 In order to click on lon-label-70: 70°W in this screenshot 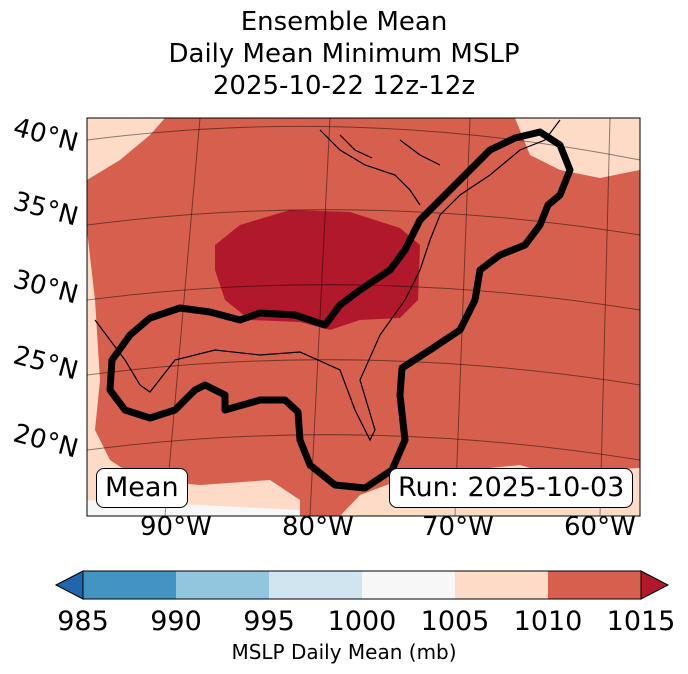, I will do `click(458, 527)`.